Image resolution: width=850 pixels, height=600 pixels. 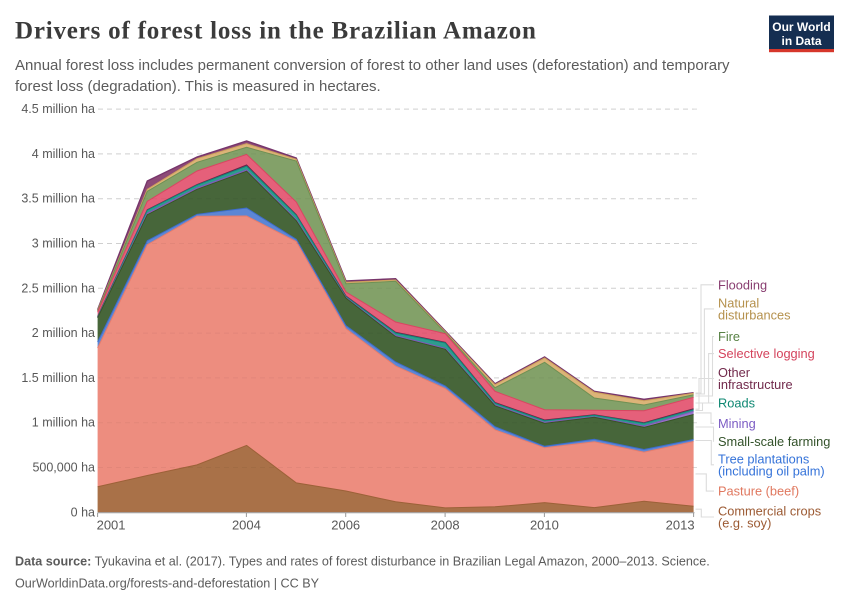 What do you see at coordinates (680, 525) in the screenshot?
I see `svg-text: 2013` at bounding box center [680, 525].